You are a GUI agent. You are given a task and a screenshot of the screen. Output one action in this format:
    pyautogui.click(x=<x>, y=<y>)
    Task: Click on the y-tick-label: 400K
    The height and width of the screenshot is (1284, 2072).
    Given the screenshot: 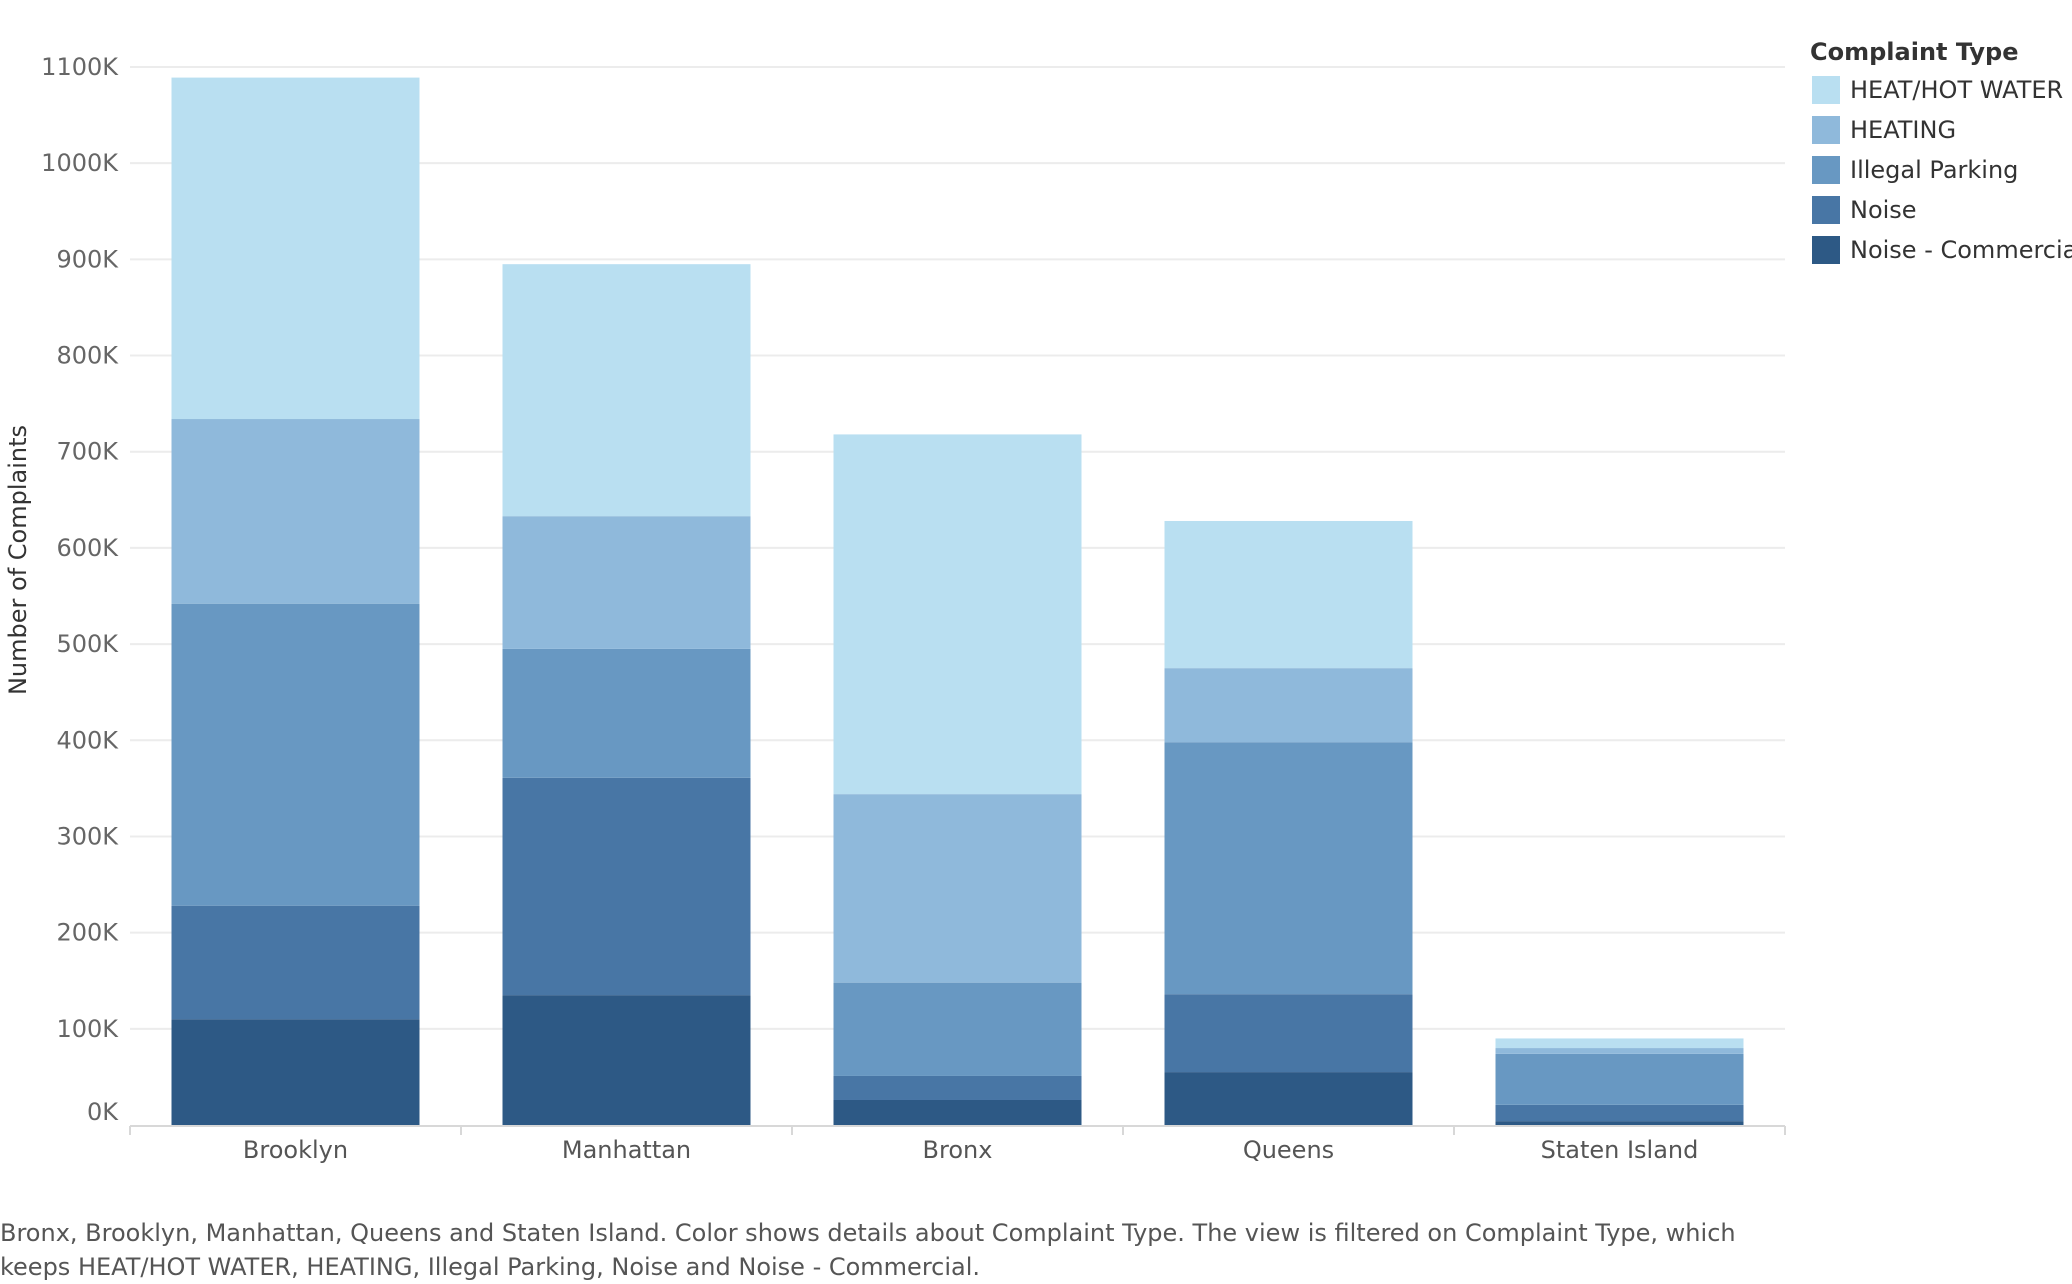 What is the action you would take?
    pyautogui.click(x=87, y=740)
    